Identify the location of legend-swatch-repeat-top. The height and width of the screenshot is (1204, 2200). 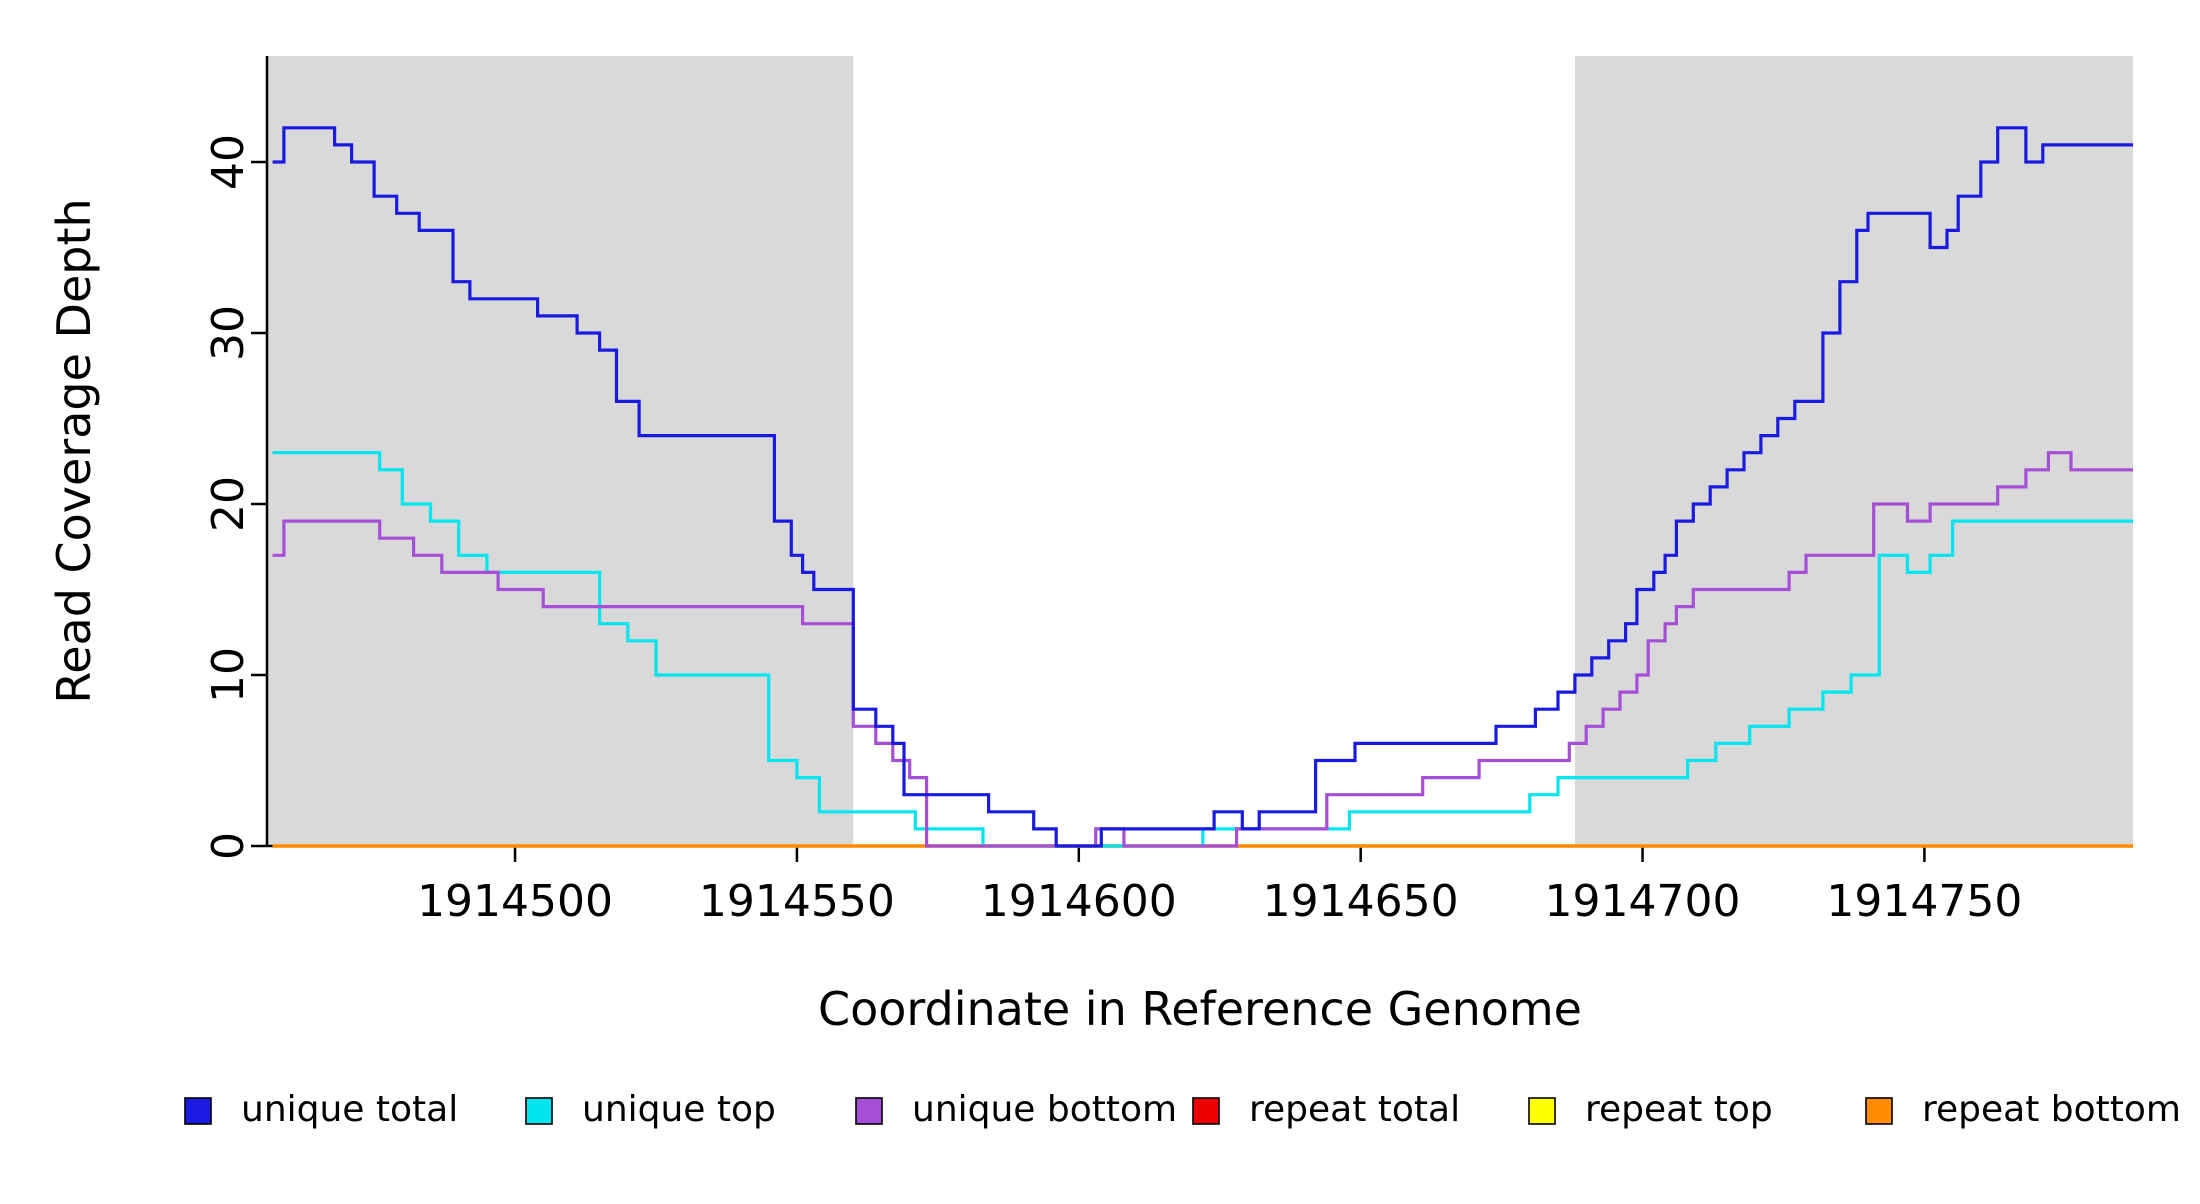
(1542, 1111).